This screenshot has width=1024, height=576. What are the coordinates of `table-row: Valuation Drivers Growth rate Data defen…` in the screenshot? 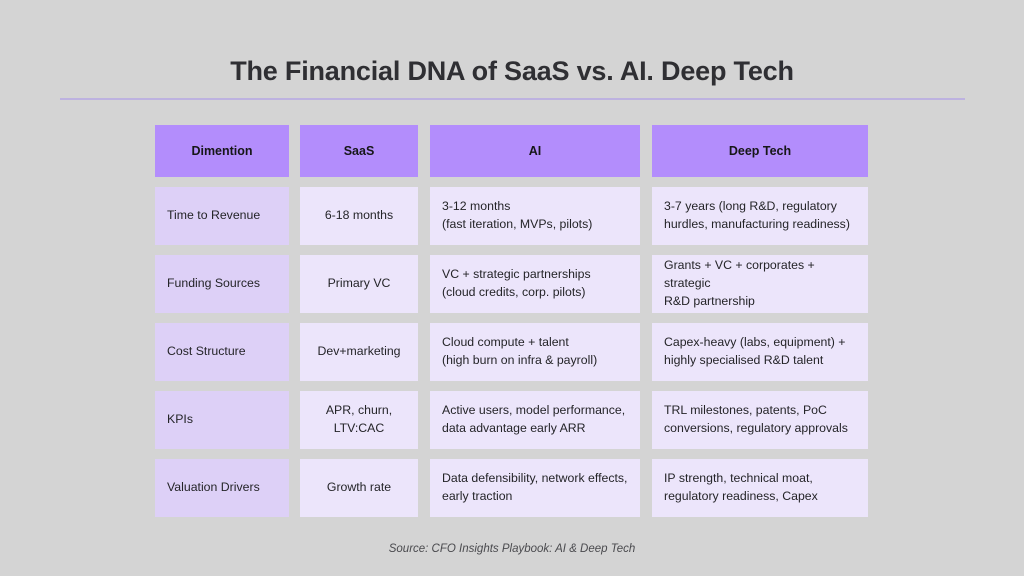 It's located at (511, 488).